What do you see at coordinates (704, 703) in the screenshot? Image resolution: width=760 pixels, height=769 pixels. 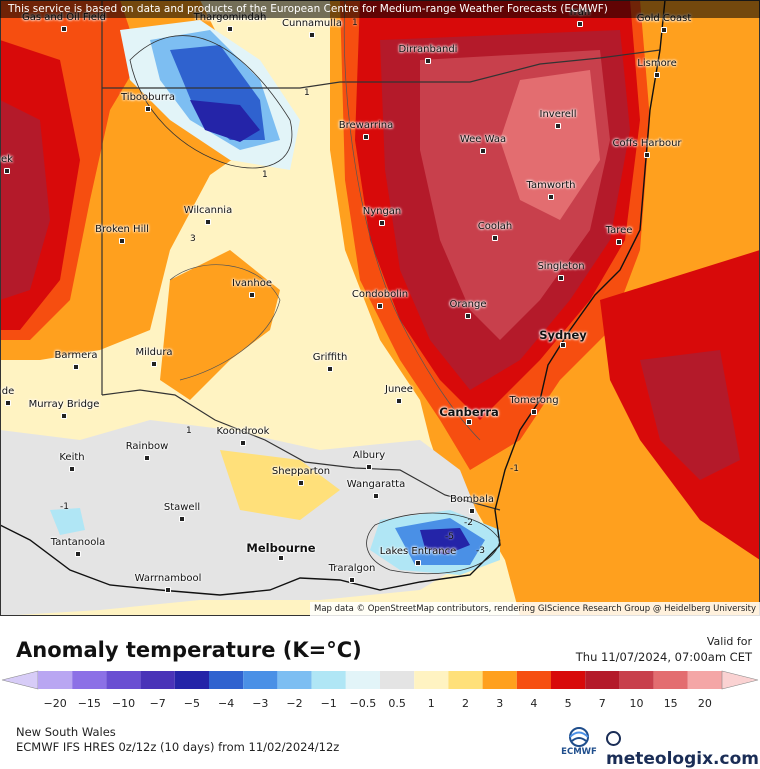 I see `scale-tick-label: 20` at bounding box center [704, 703].